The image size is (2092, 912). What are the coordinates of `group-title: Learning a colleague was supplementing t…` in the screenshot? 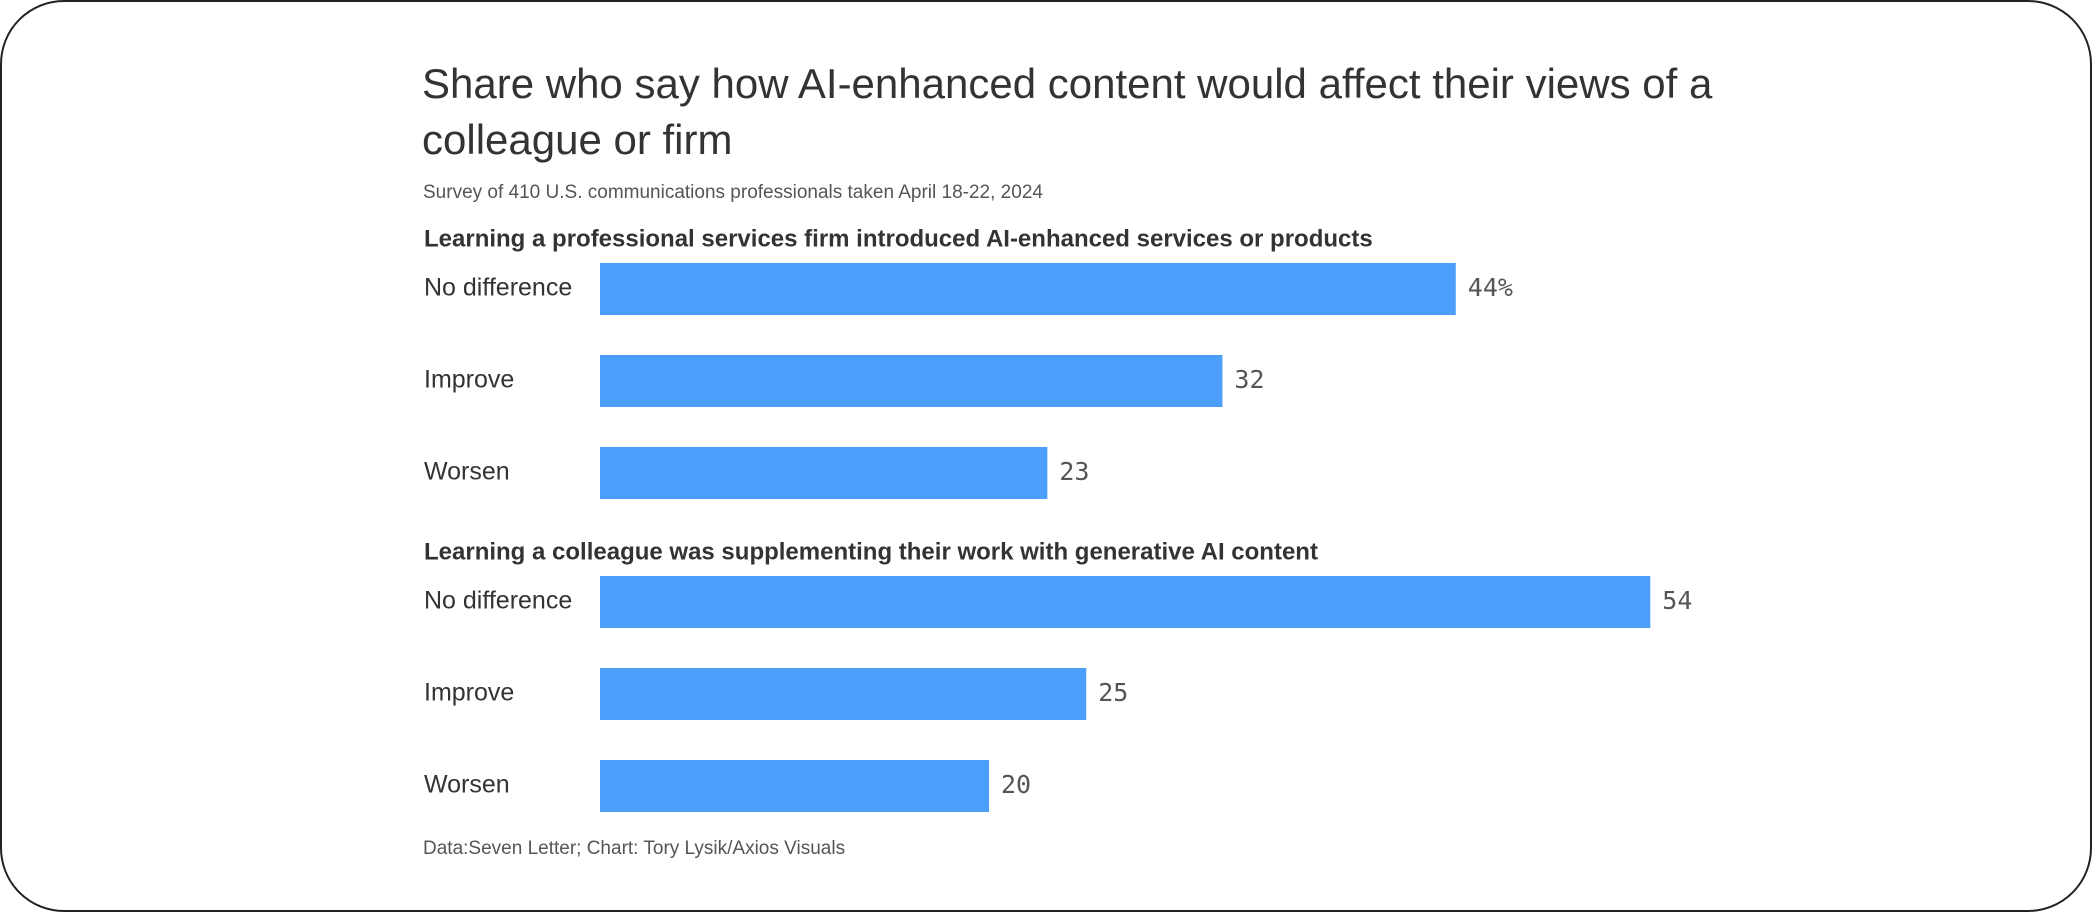 It's located at (871, 551).